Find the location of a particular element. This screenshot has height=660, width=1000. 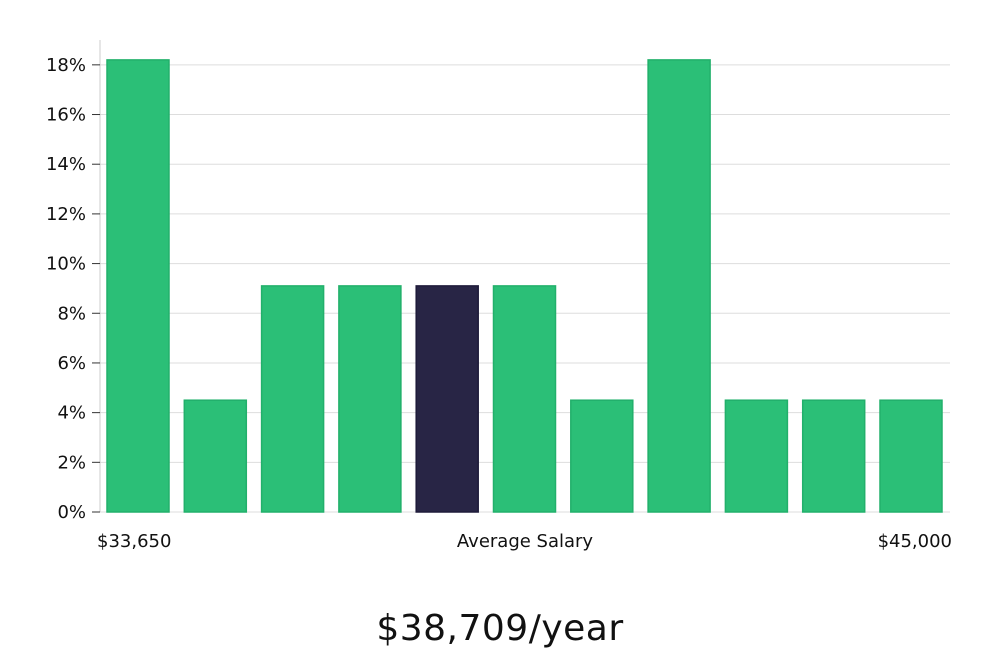

x-right-label: $45,000 is located at coordinates (915, 541).